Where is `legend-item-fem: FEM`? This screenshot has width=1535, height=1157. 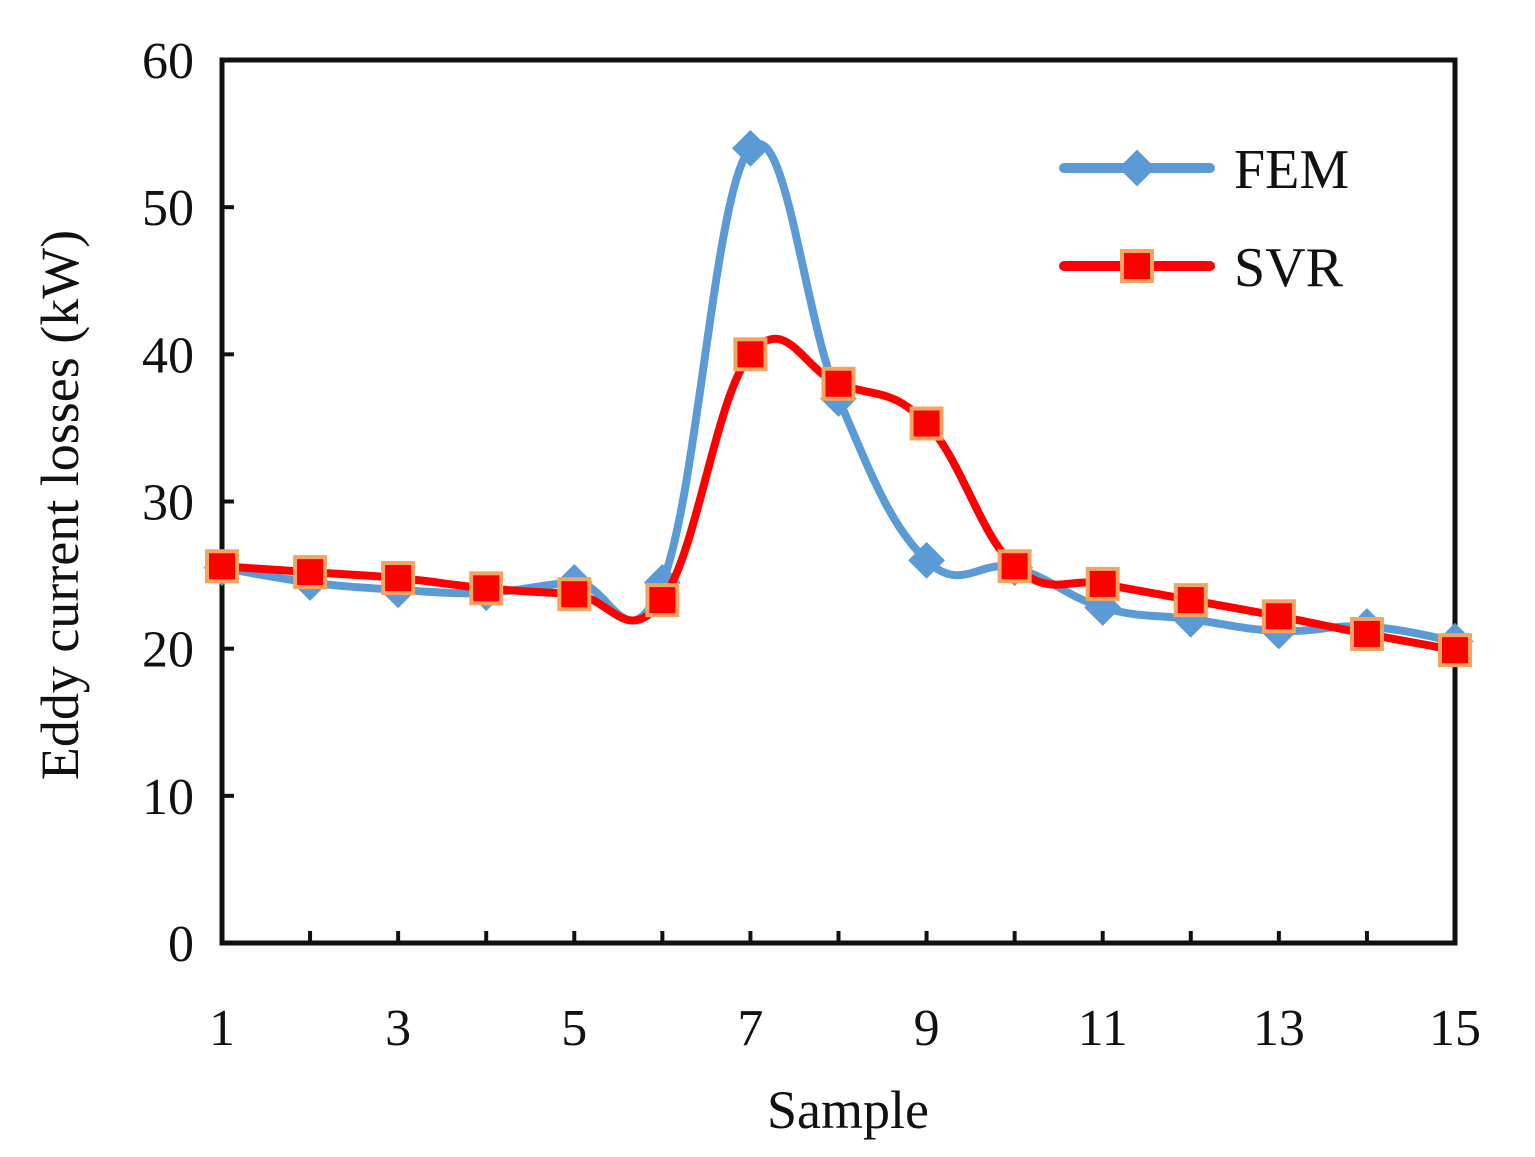
legend-item-fem: FEM is located at coordinates (1204, 170).